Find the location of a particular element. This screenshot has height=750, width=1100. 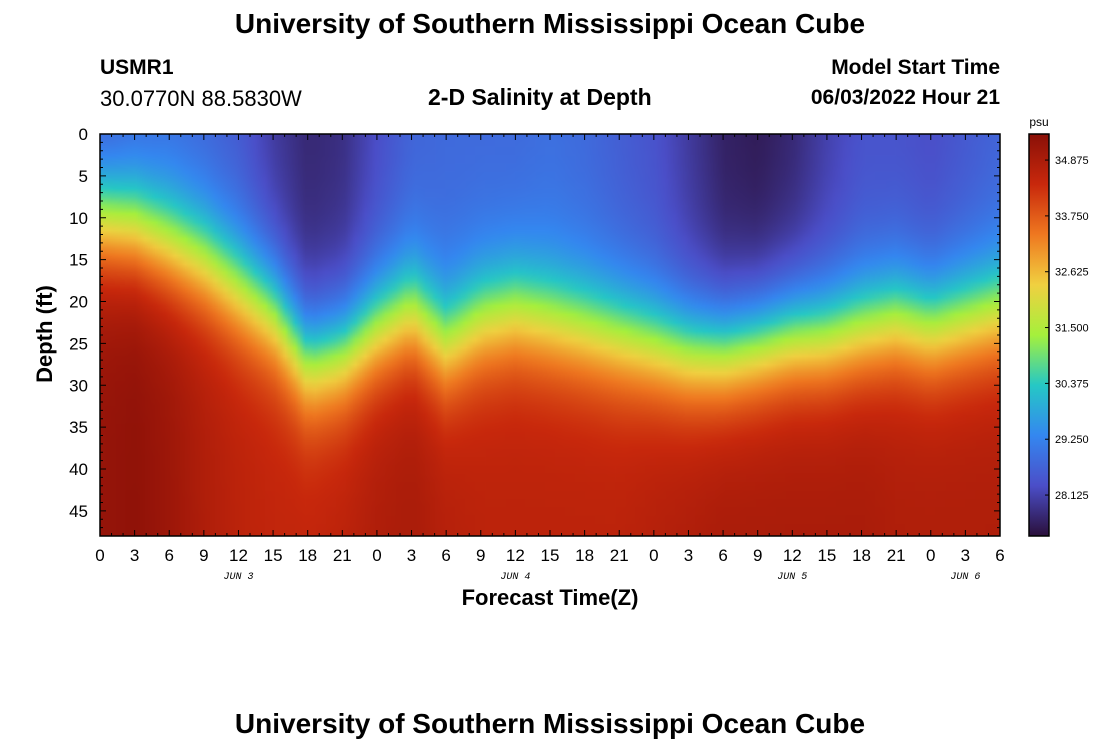

colorbar-unit: psu is located at coordinates (1038, 122).